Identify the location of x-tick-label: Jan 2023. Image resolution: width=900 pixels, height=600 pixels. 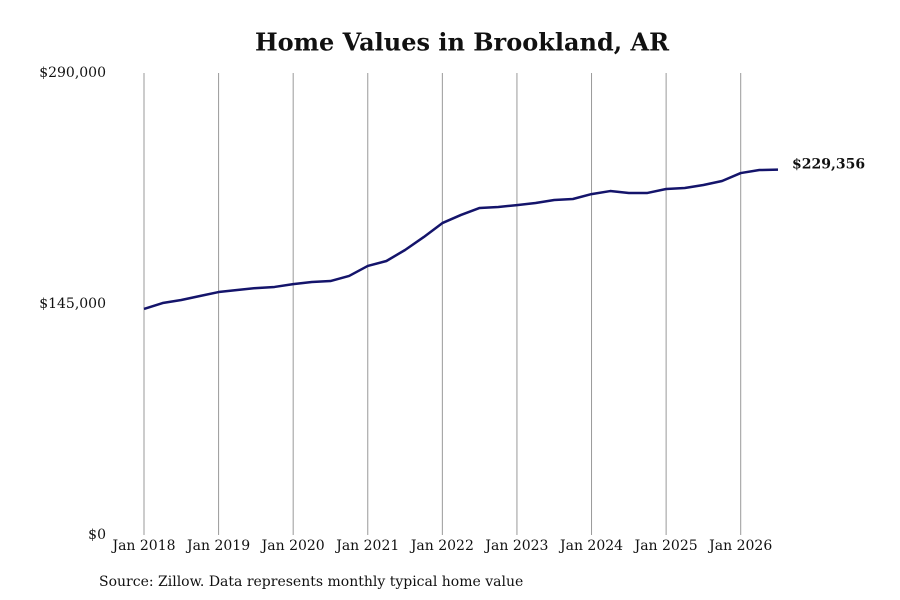
(515, 546).